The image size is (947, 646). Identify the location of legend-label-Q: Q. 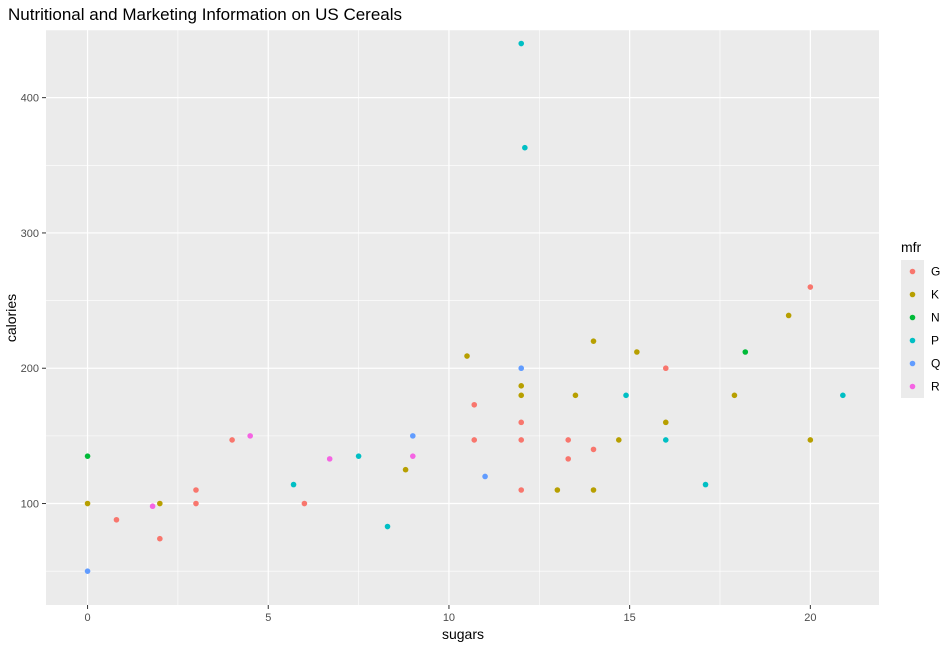
(935, 364).